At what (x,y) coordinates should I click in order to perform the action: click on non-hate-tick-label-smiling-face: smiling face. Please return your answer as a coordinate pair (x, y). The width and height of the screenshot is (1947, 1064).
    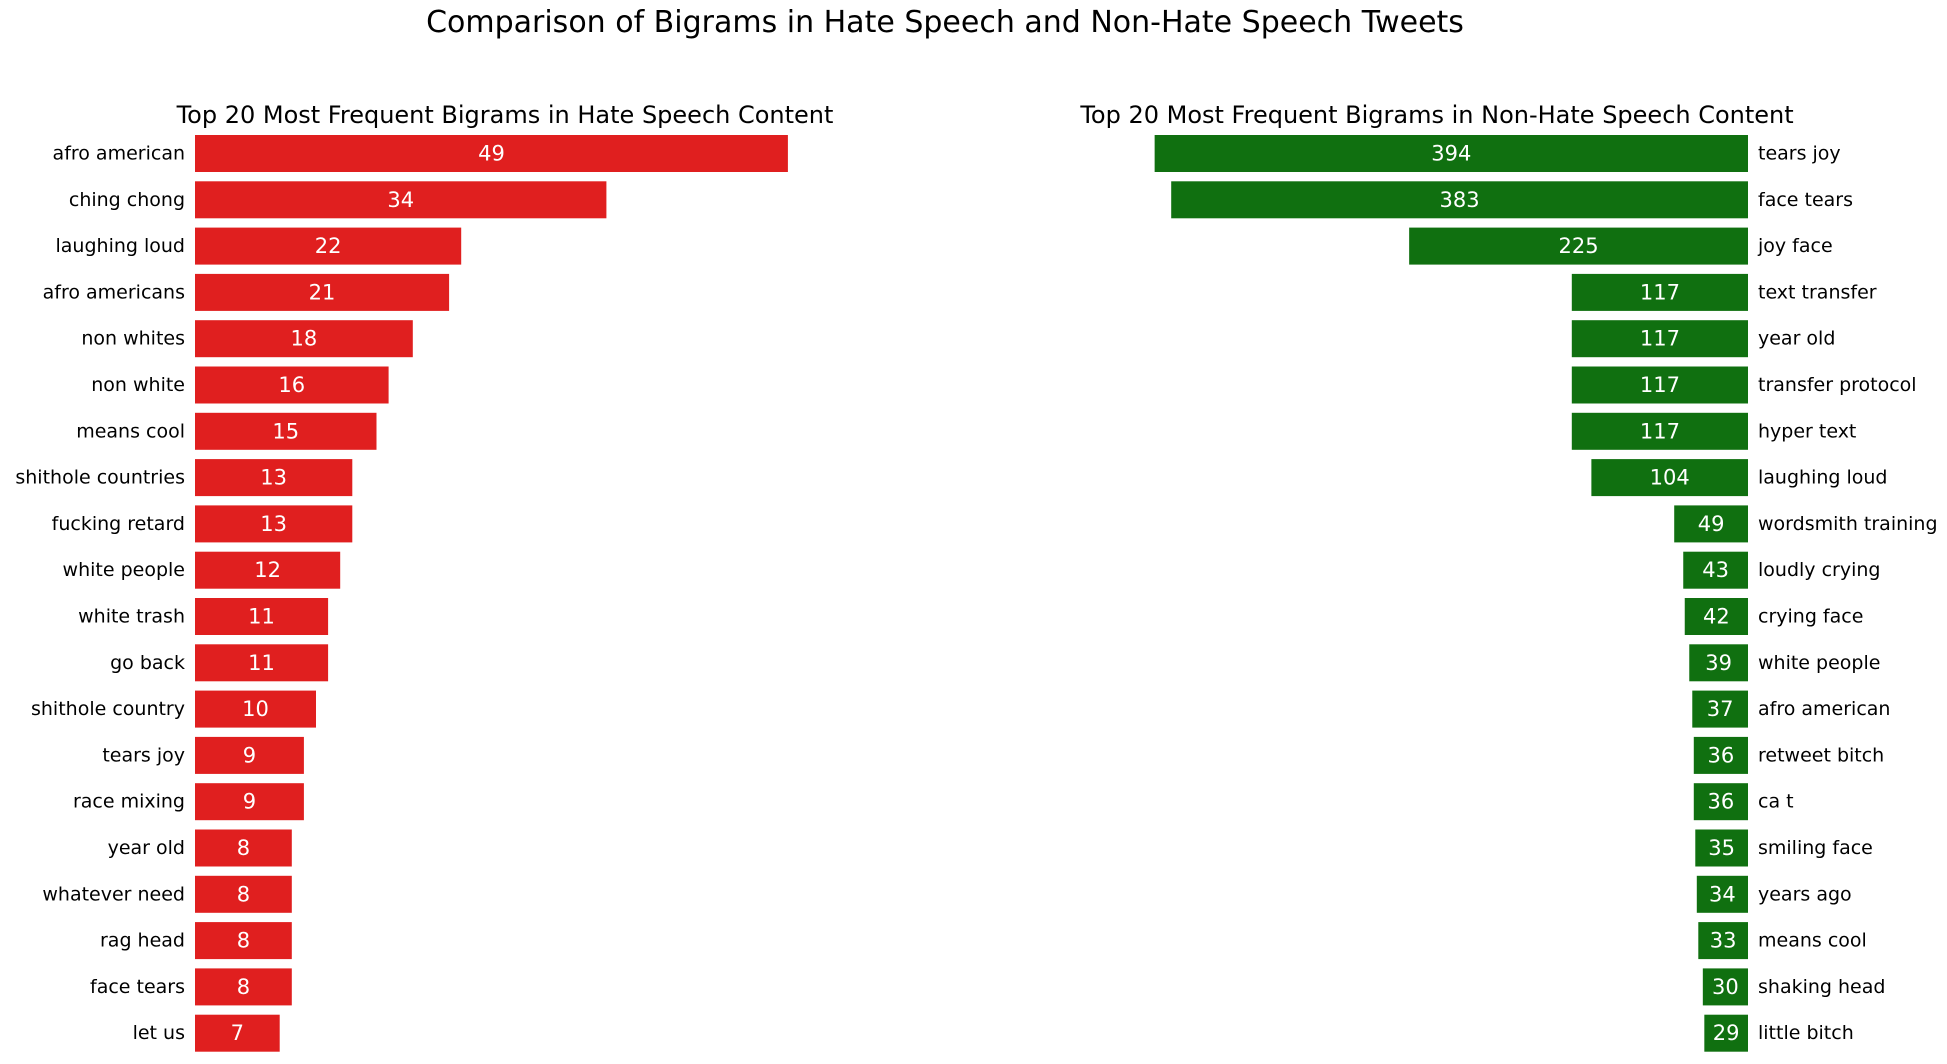
    Looking at the image, I should click on (1815, 848).